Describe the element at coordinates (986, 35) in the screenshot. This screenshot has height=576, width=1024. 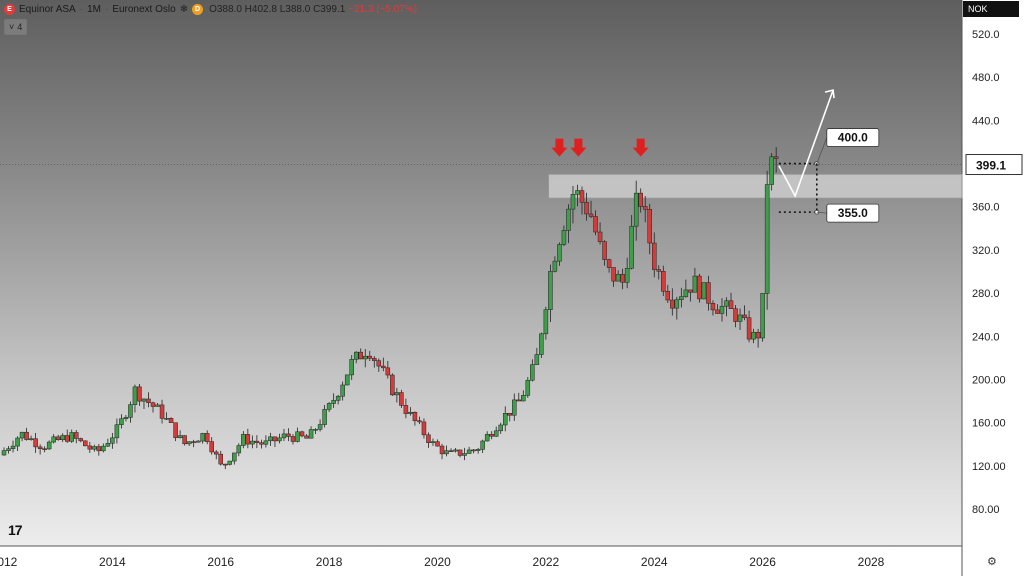
I see `y-tick-label: 520.0` at that location.